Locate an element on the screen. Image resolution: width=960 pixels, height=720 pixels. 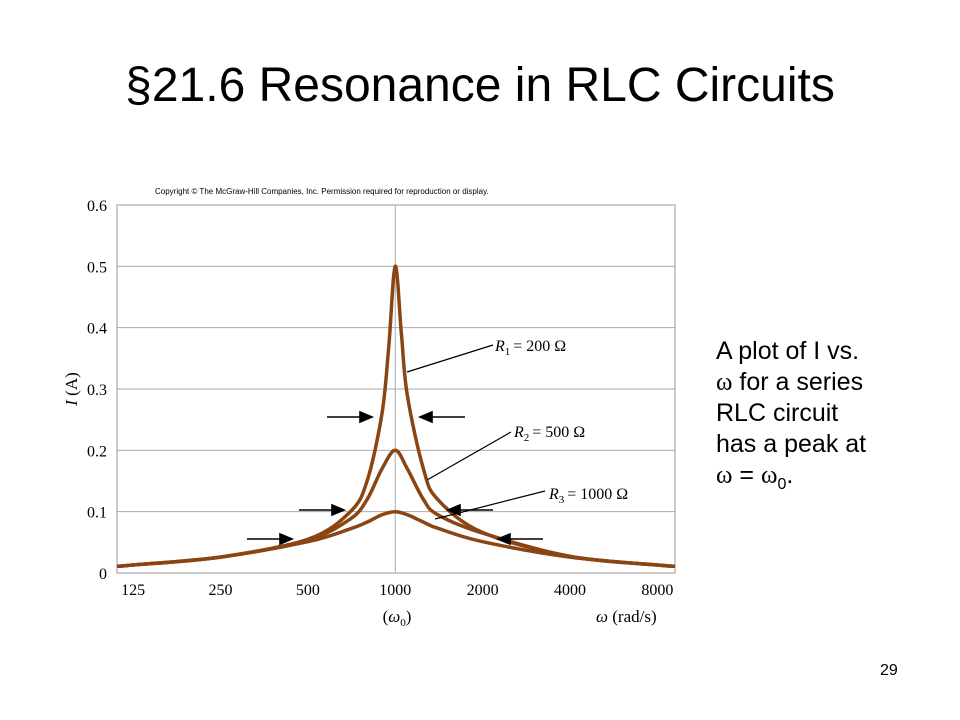
r3-label-value: = 1000 Ω is located at coordinates (597, 494).